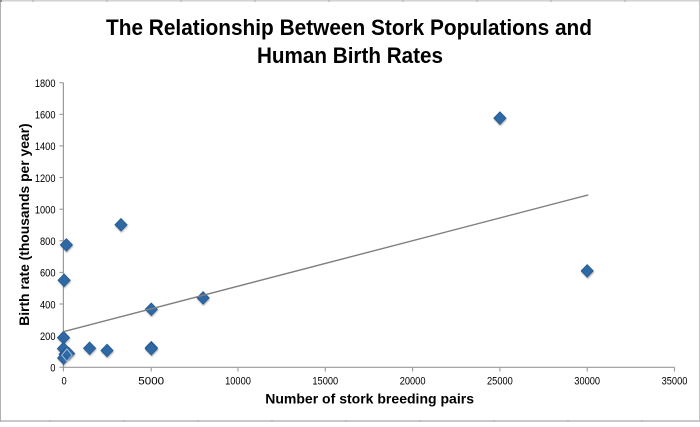 This screenshot has width=700, height=427. What do you see at coordinates (369, 399) in the screenshot?
I see `svg-text: Number of stork breeding pairs` at bounding box center [369, 399].